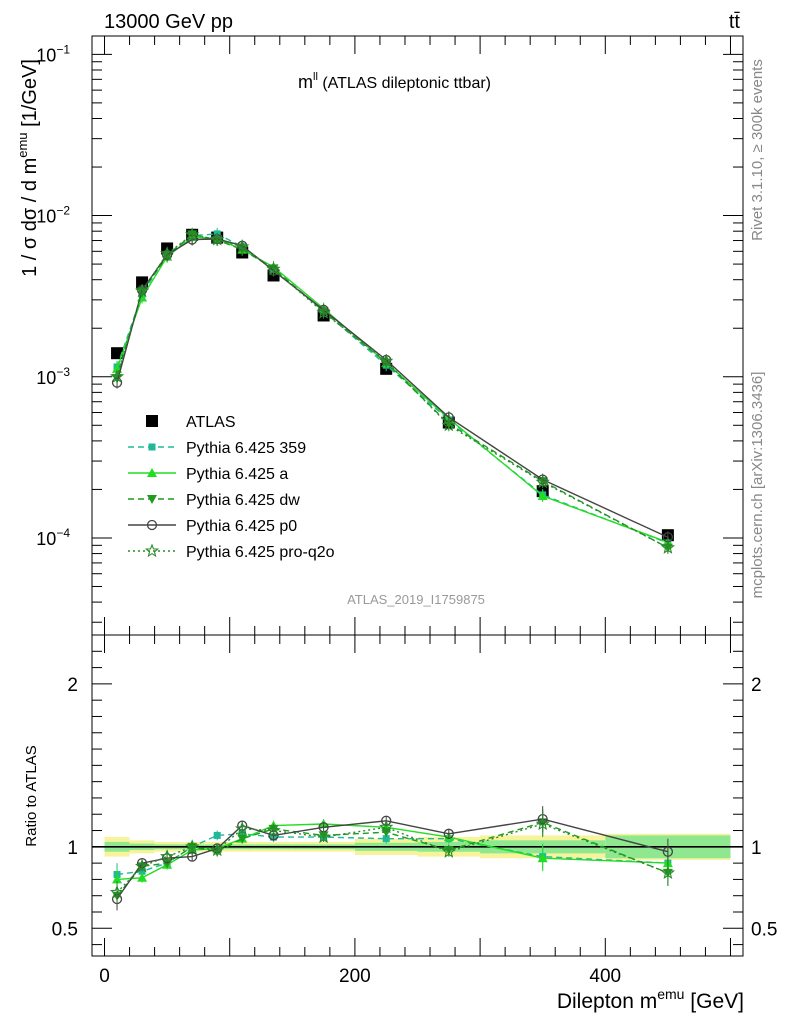  Describe the element at coordinates (53, 215) in the screenshot. I see `y-tick-label: 10⁻²` at that location.